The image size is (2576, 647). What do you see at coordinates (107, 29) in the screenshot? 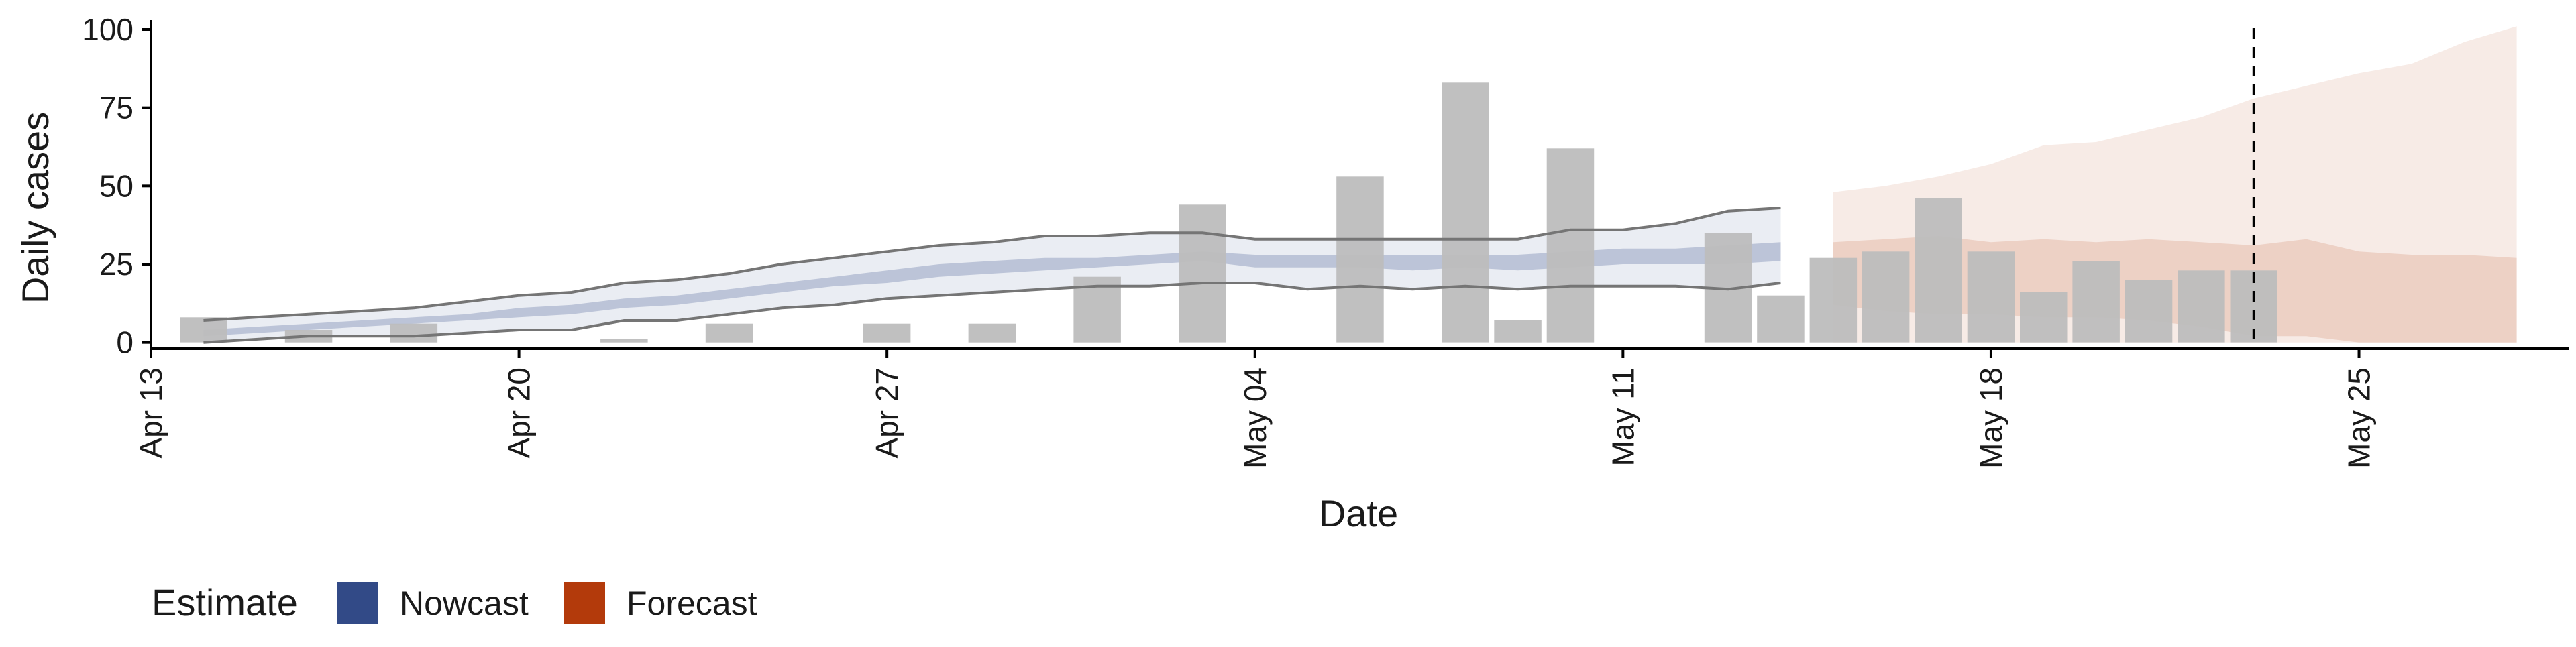
I see `y-tick-label: 100` at bounding box center [107, 29].